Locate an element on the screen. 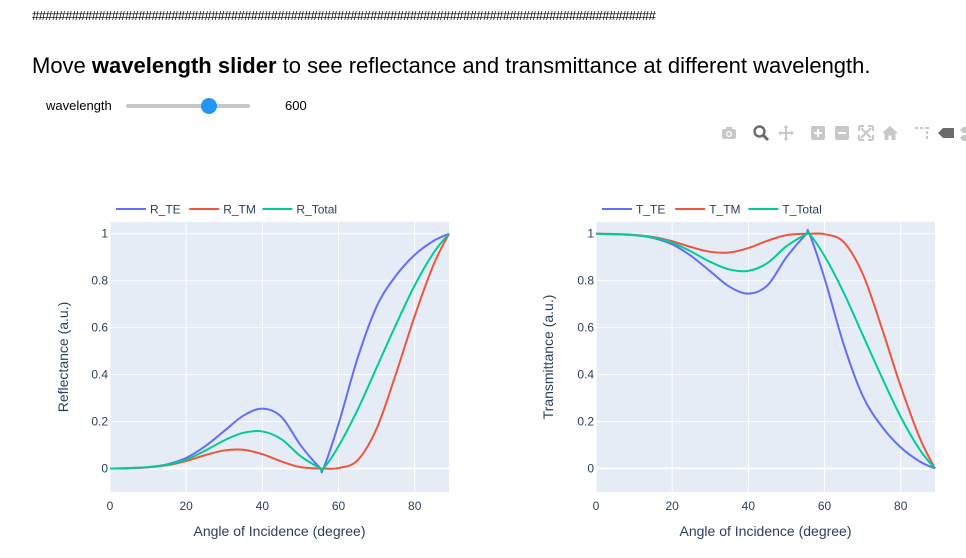  pan-icon is located at coordinates (786, 133).